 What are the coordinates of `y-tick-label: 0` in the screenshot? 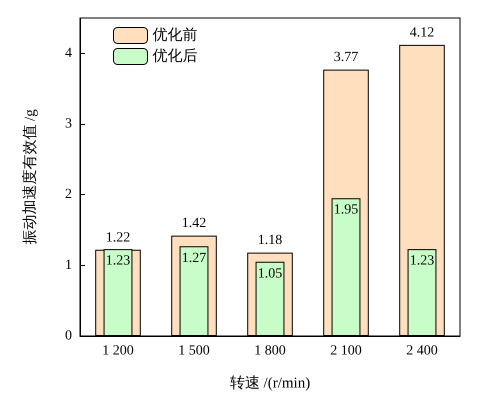 It's located at (68, 336).